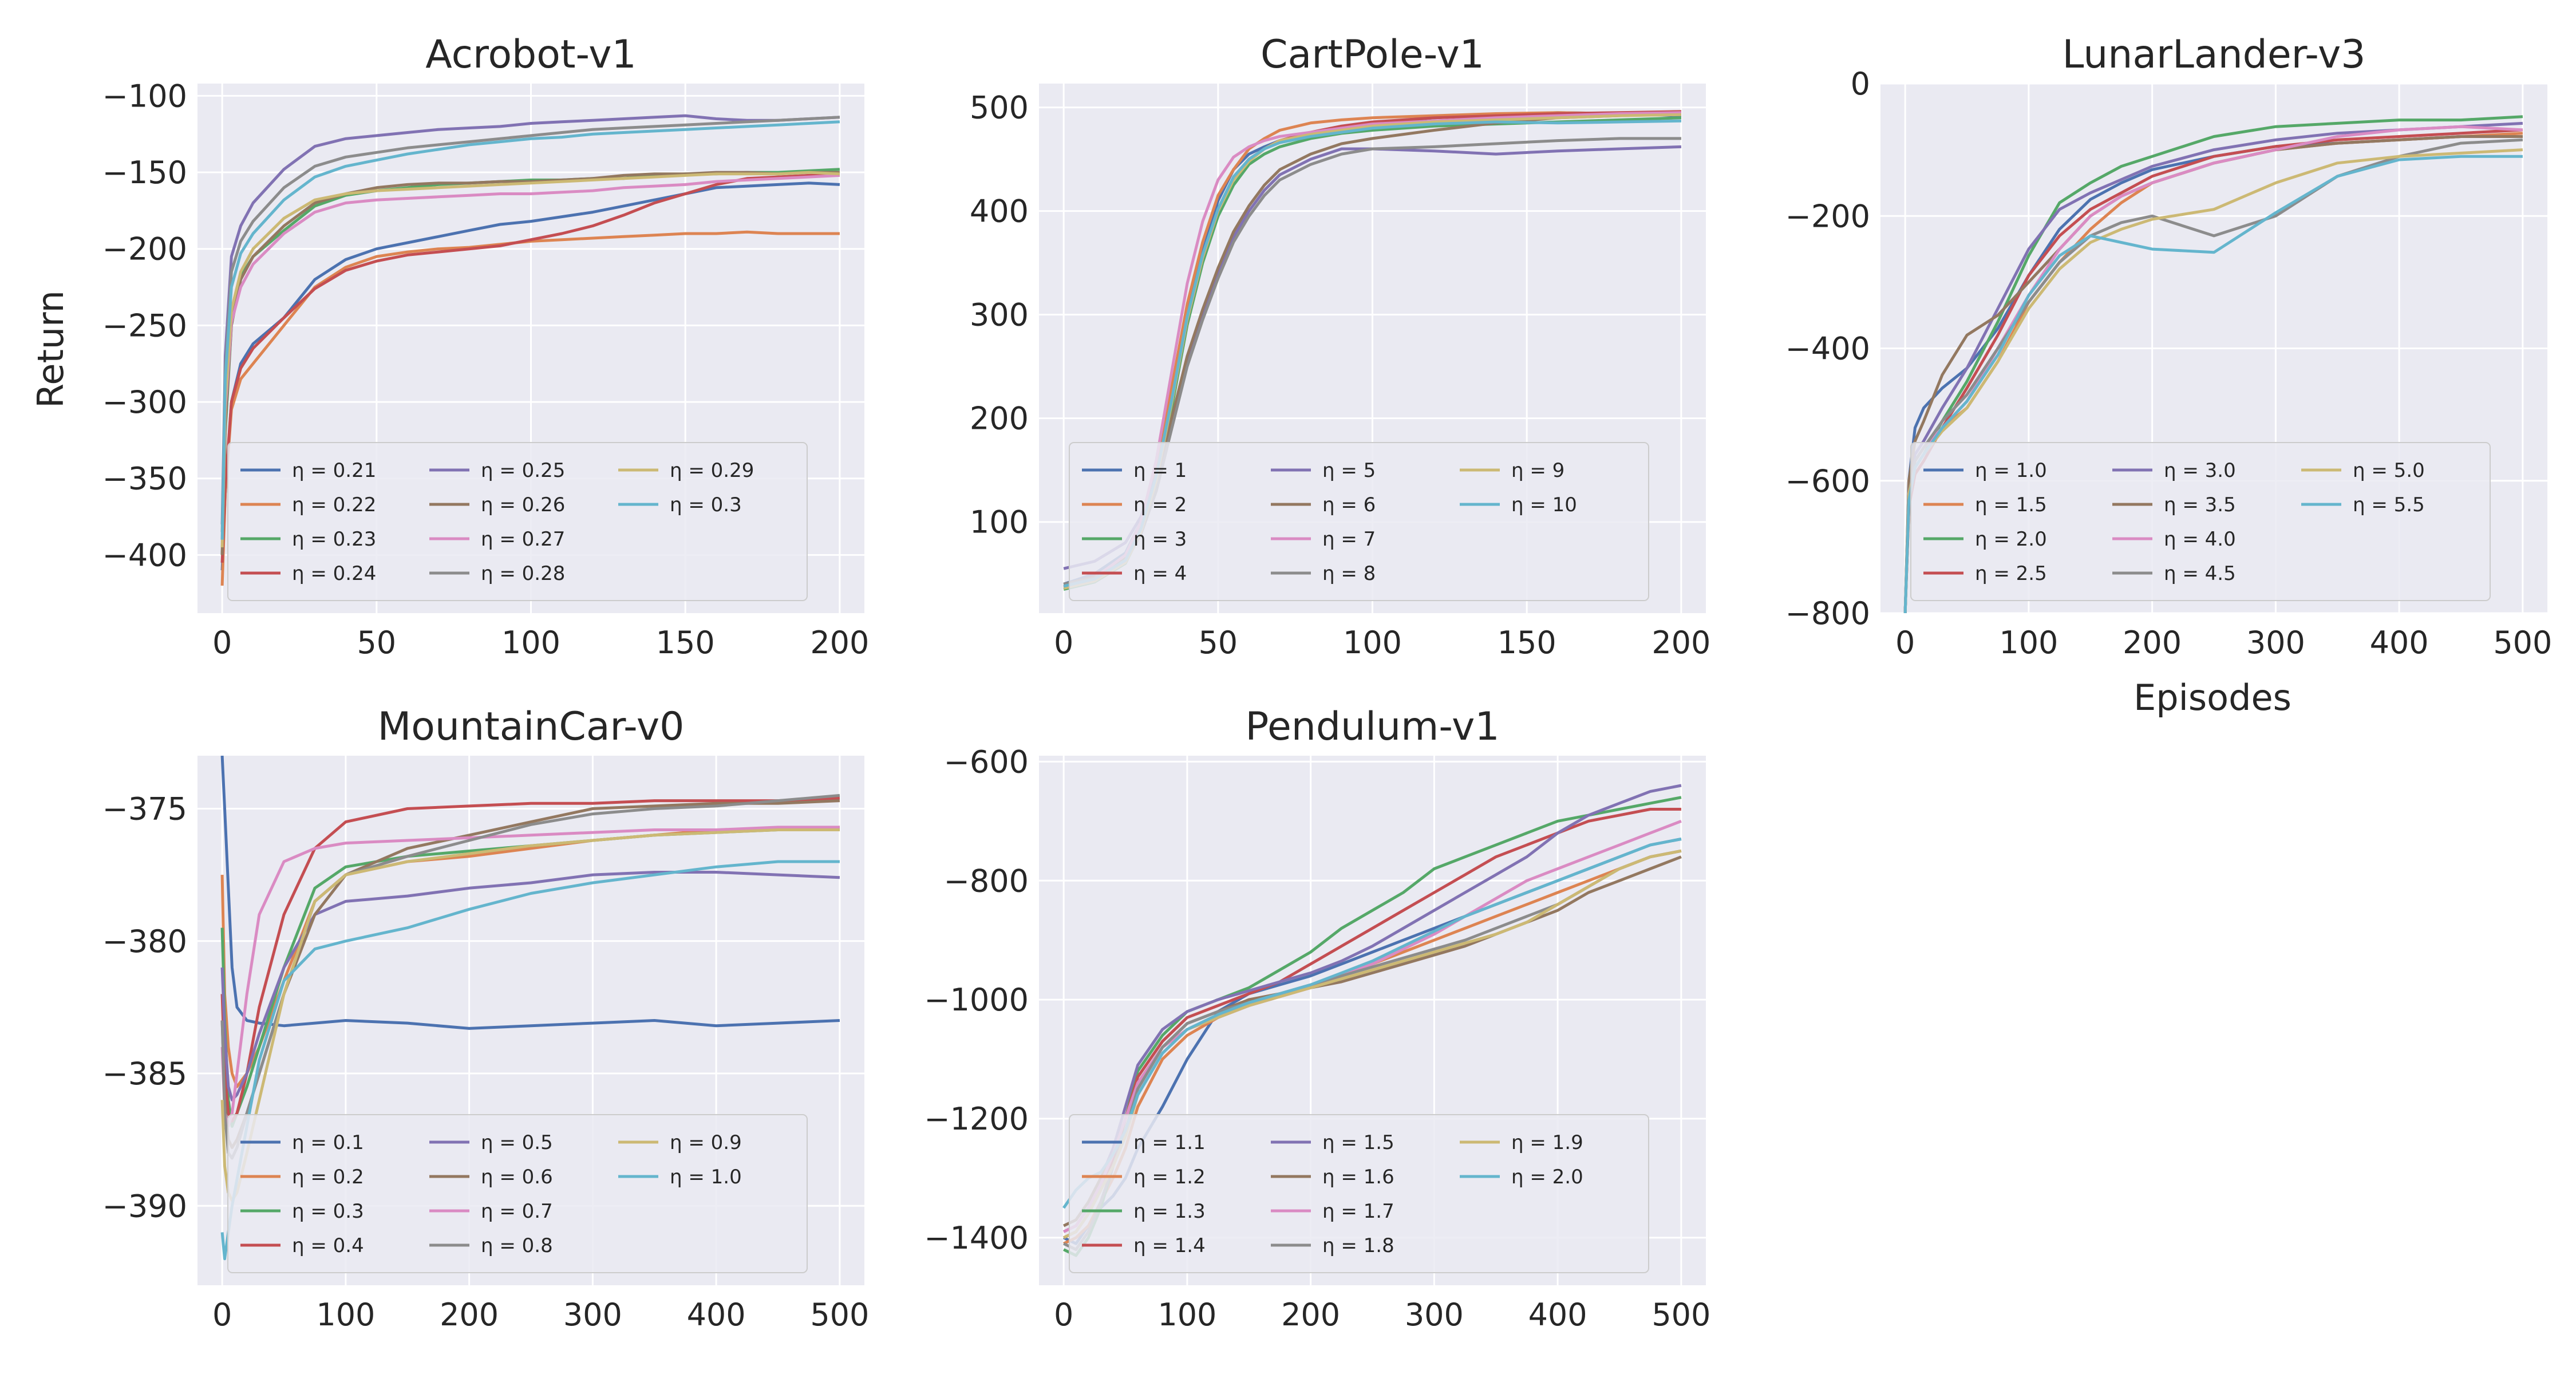 Image resolution: width=2576 pixels, height=1374 pixels. What do you see at coordinates (1349, 573) in the screenshot?
I see `legend-label: η = 8` at bounding box center [1349, 573].